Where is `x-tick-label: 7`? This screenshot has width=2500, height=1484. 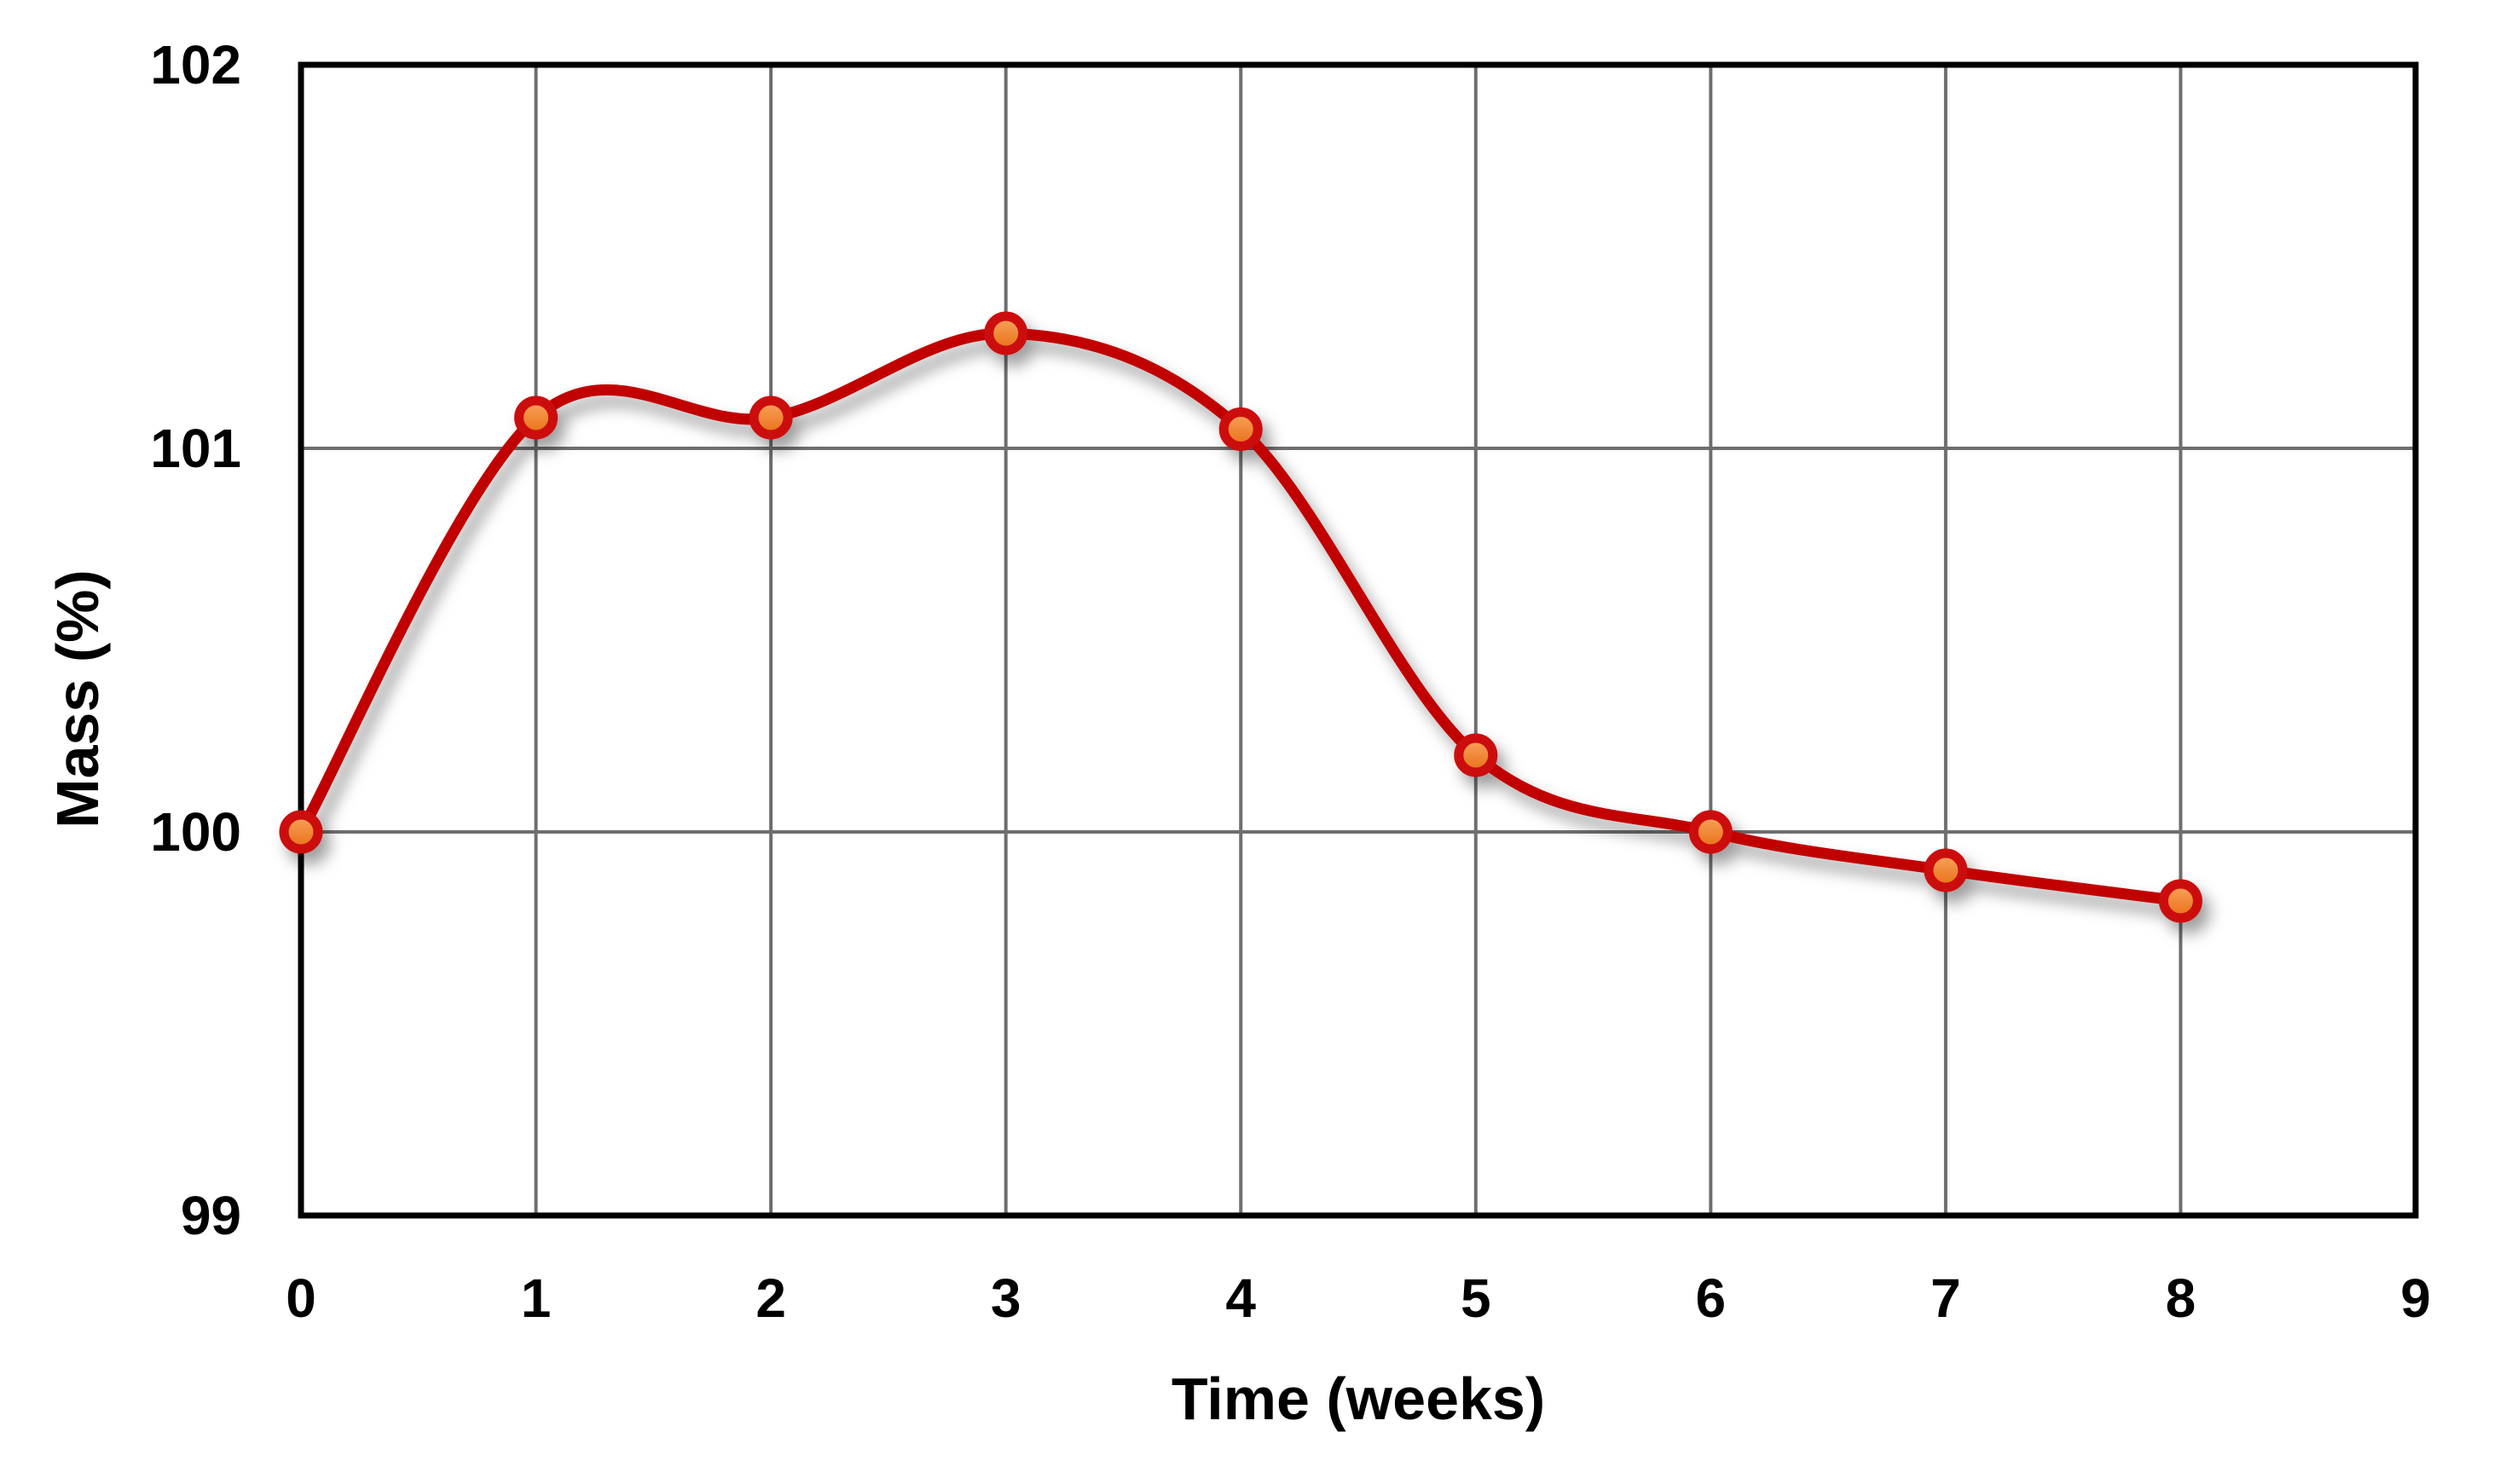 x-tick-label: 7 is located at coordinates (1946, 1298).